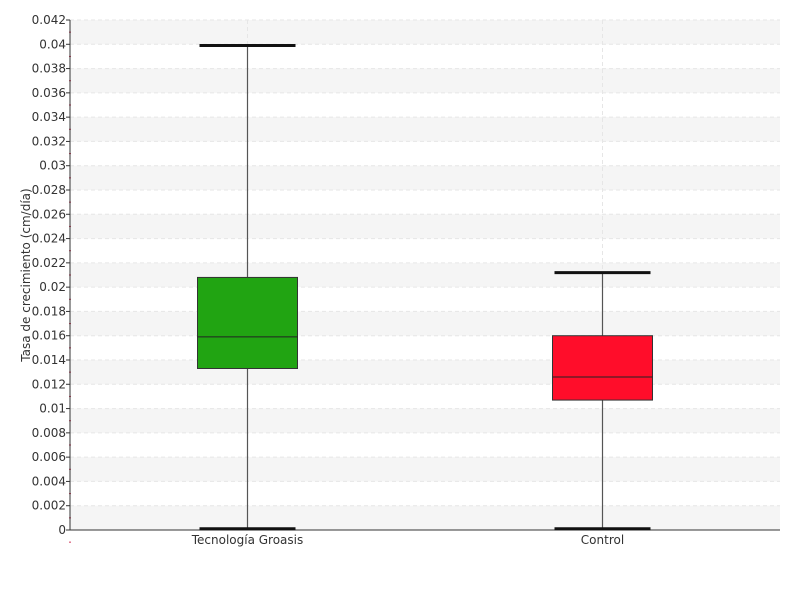 The height and width of the screenshot is (600, 800). I want to click on y-tick-label: 0.028, so click(49, 190).